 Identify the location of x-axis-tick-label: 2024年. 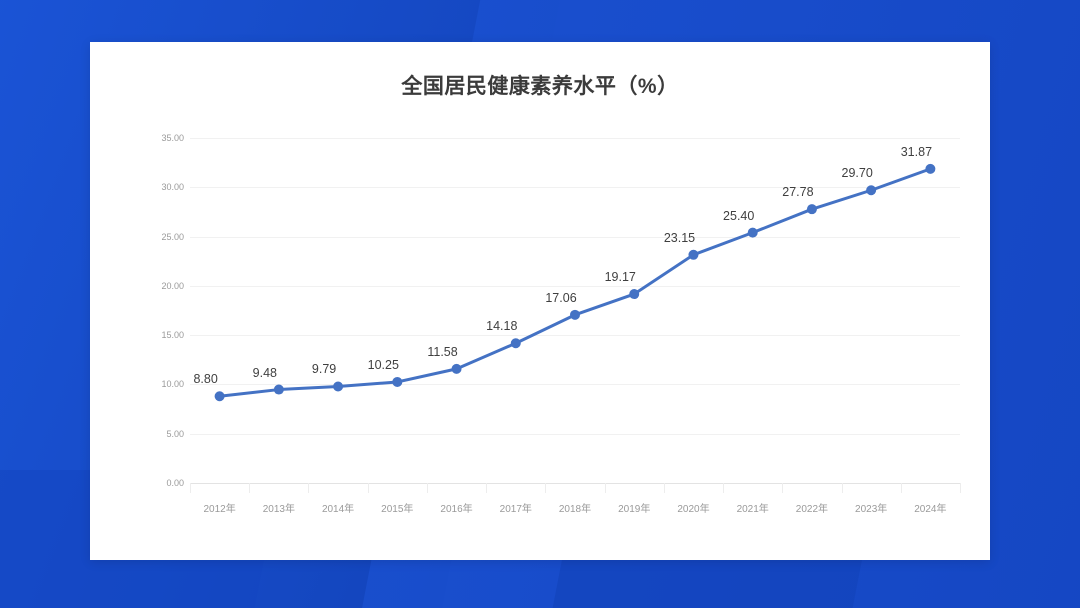
(930, 509).